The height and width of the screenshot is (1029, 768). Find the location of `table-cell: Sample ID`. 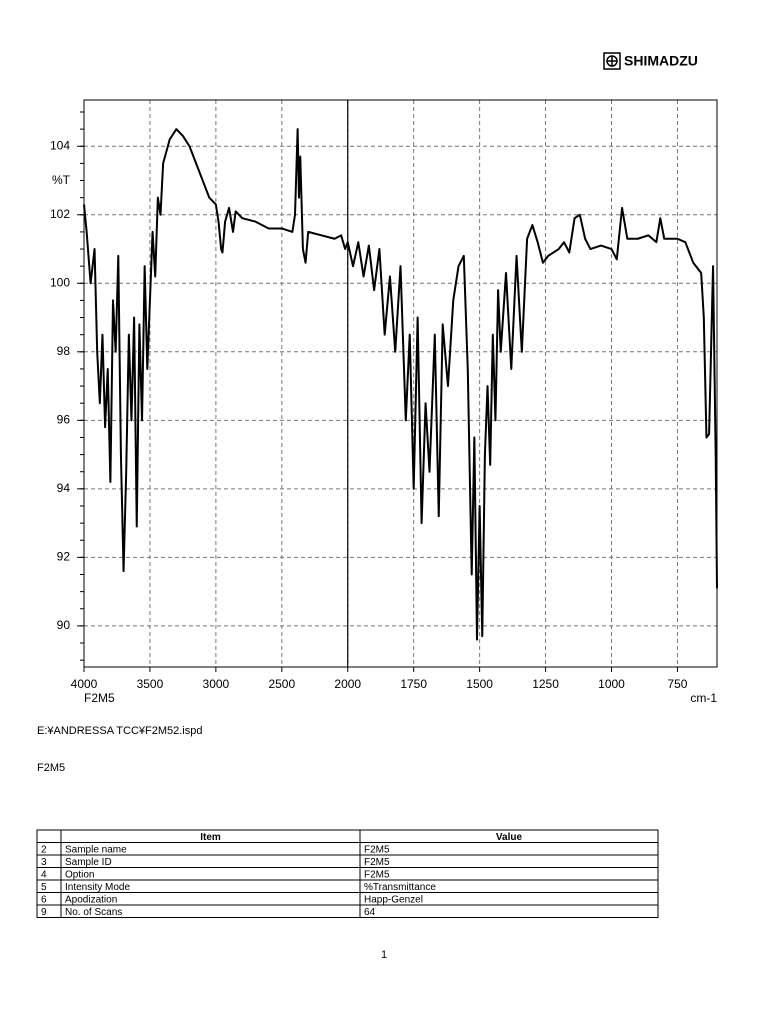

table-cell: Sample ID is located at coordinates (88, 862).